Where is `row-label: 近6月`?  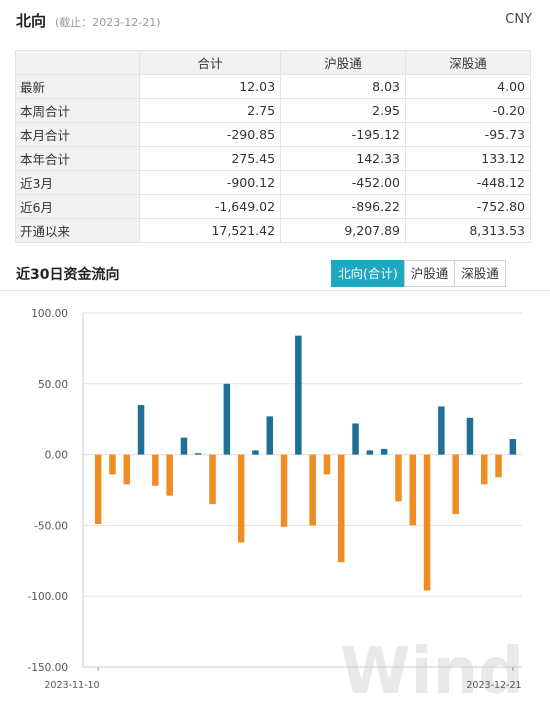
row-label: 近6月 is located at coordinates (77, 206).